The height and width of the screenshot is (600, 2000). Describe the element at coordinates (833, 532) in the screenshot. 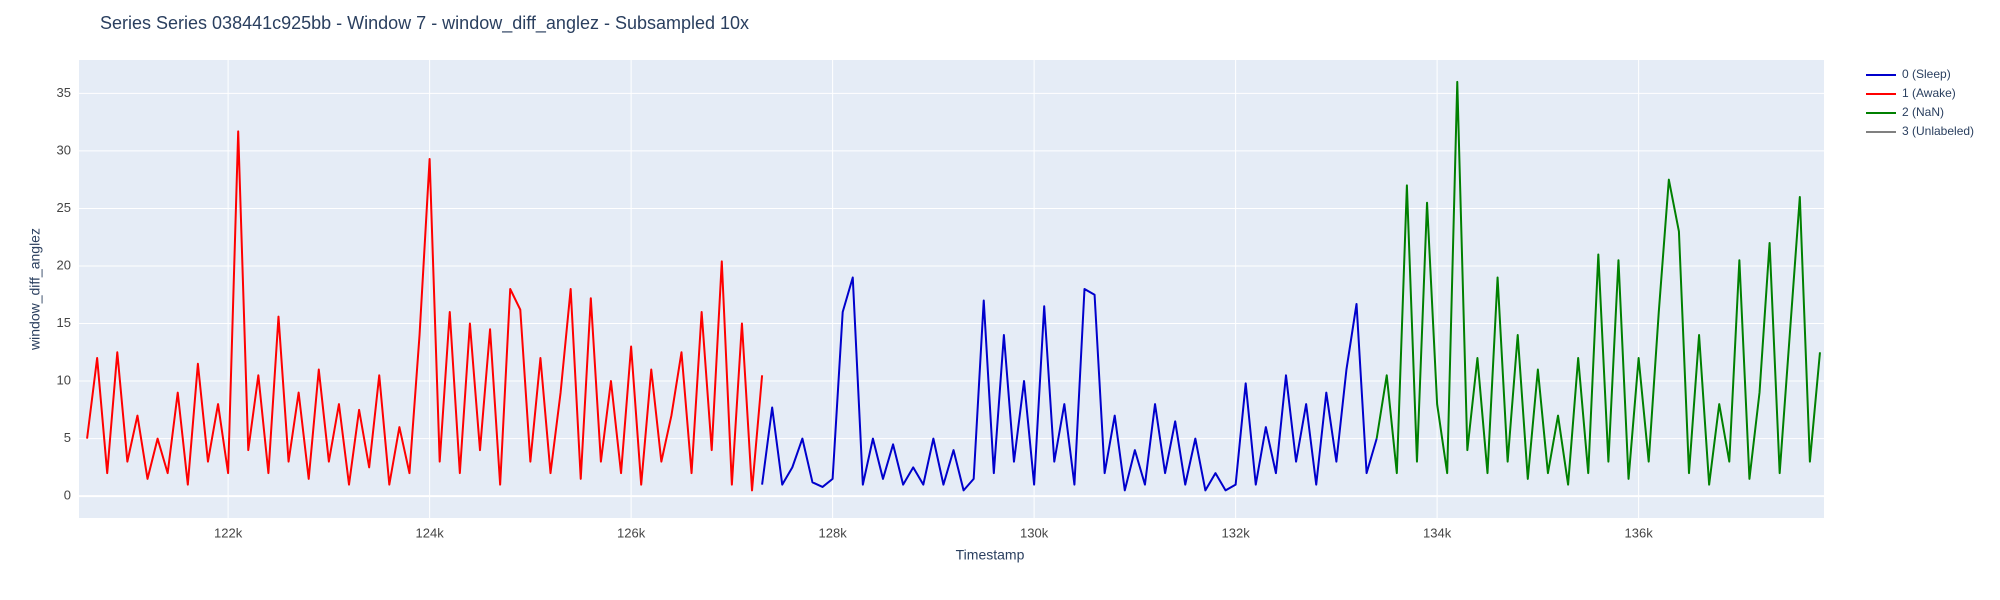

I see `x-tick-label: 128k` at that location.